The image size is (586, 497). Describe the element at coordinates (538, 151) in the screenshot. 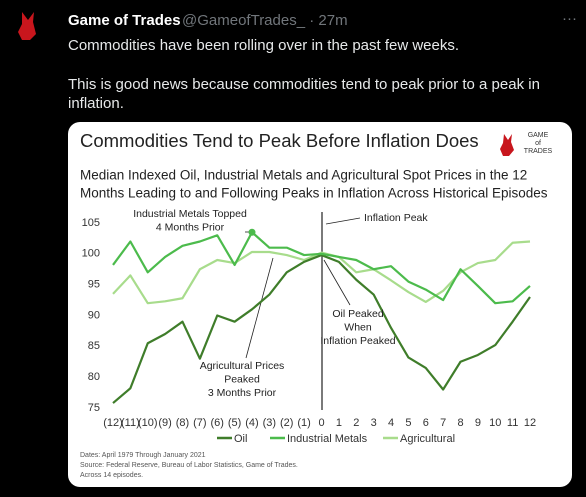

I see `logo-text: TRADES` at that location.